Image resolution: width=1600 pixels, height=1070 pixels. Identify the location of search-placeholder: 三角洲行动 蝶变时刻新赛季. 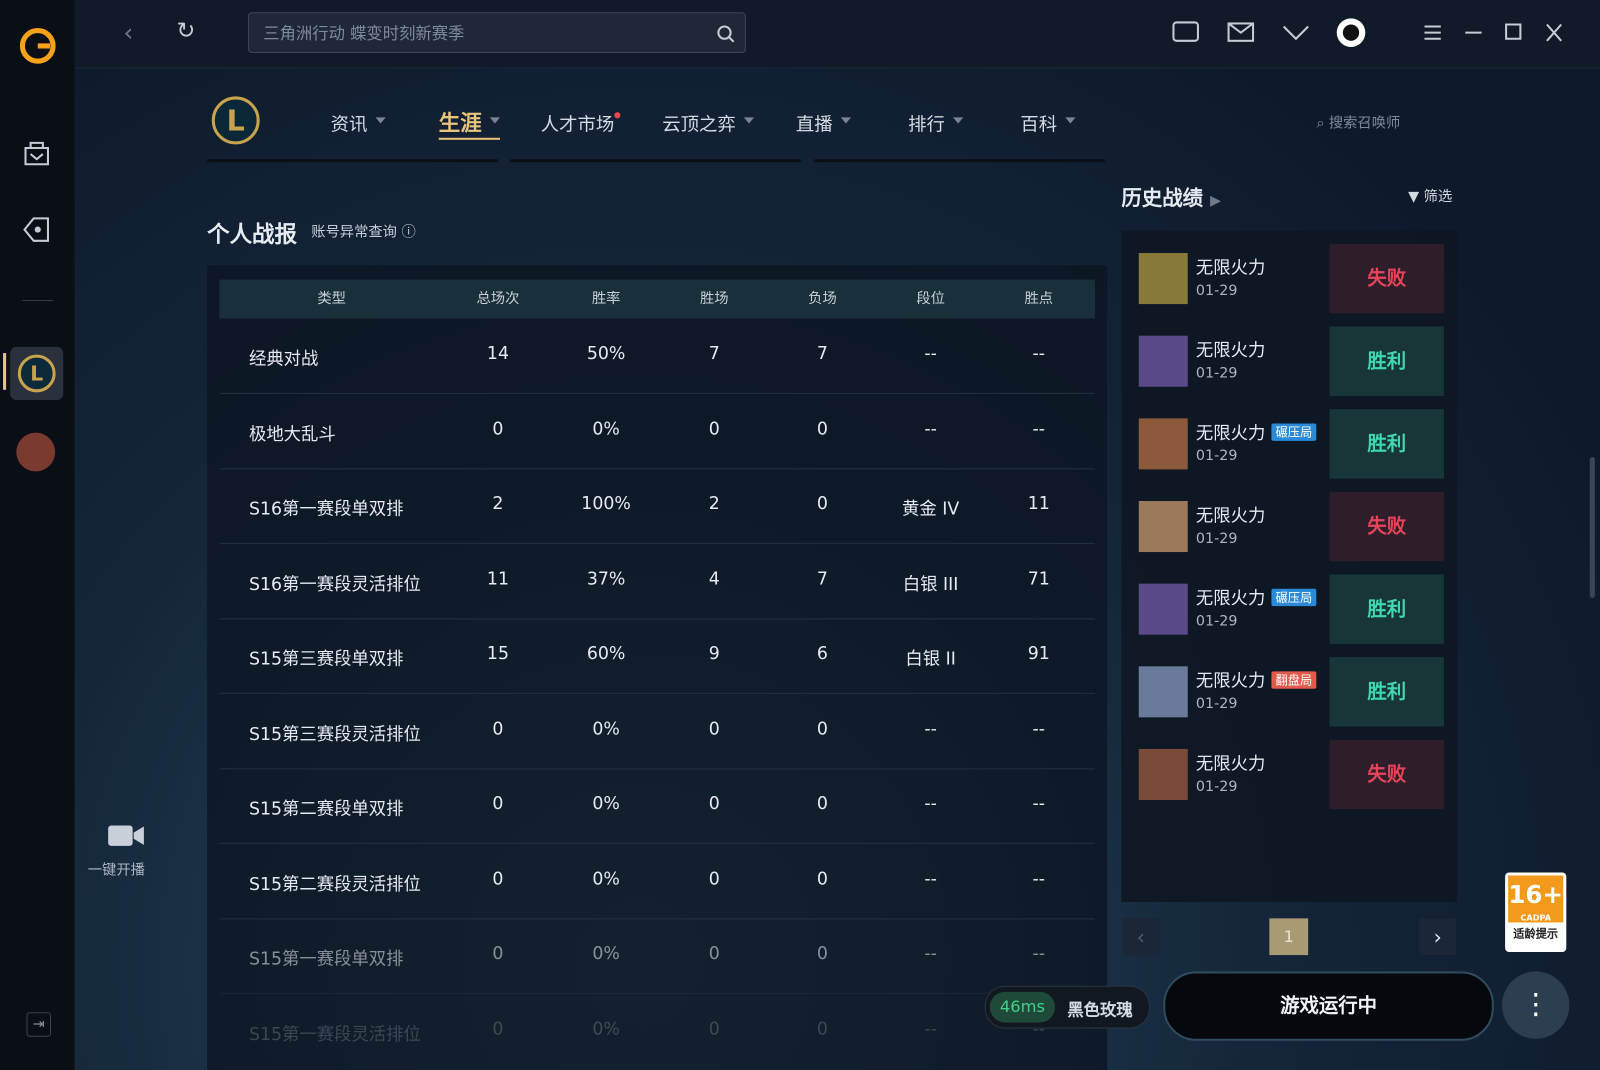
(364, 33).